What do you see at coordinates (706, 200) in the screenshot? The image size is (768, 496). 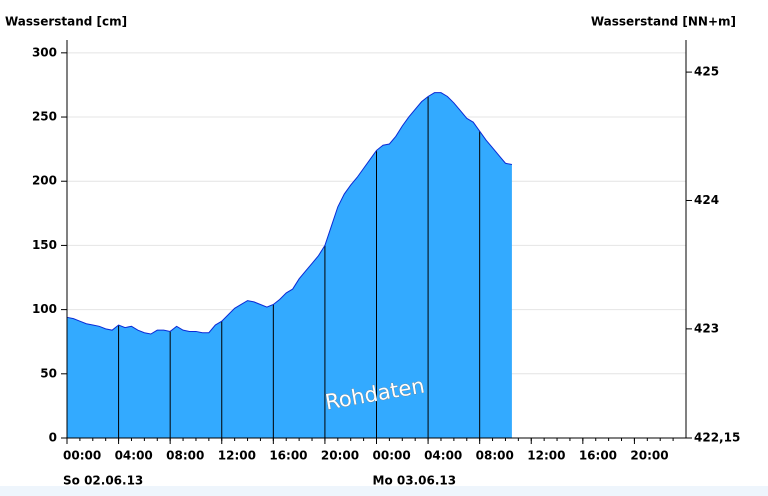 I see `y2-tick-label: 424` at bounding box center [706, 200].